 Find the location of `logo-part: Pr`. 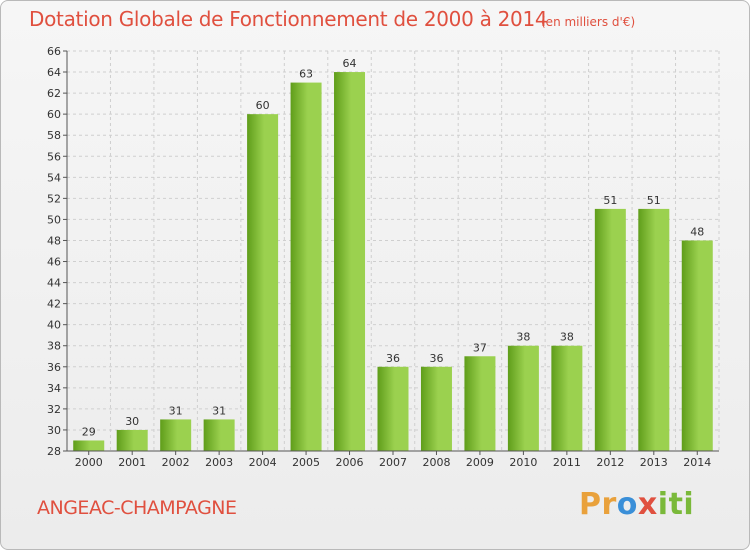

logo-part: Pr is located at coordinates (598, 504).